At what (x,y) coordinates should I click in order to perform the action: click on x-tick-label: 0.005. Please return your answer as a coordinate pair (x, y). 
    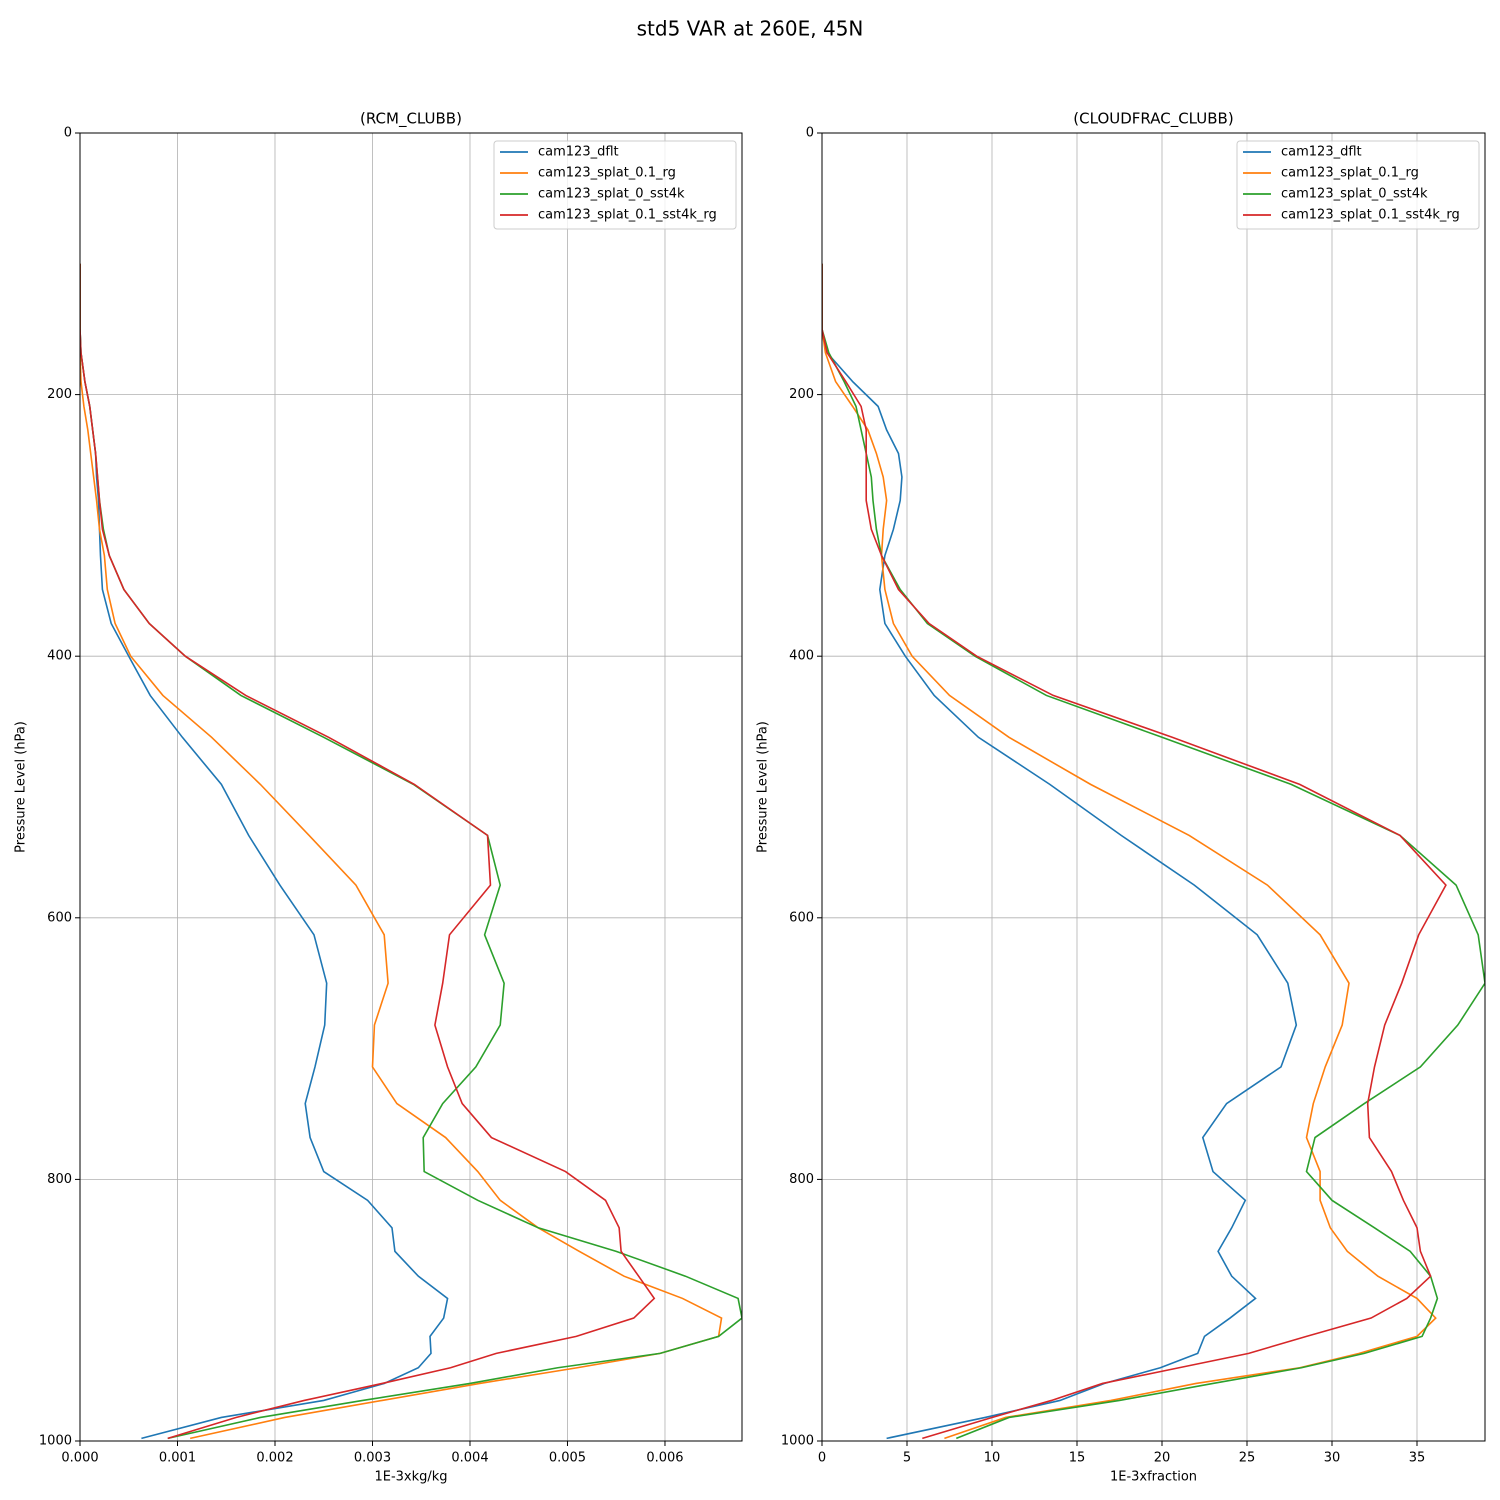
    Looking at the image, I should click on (567, 1458).